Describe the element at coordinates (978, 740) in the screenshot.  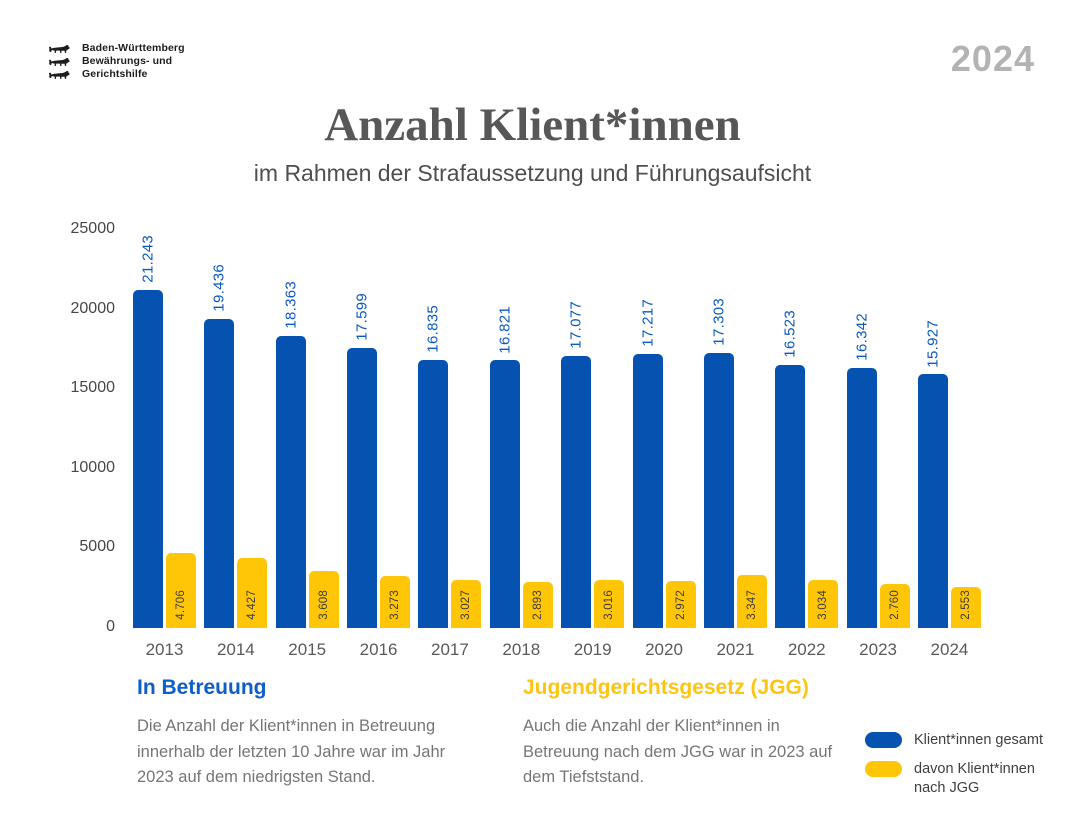
I see `legend-label-0: Klient*innen gesamt` at that location.